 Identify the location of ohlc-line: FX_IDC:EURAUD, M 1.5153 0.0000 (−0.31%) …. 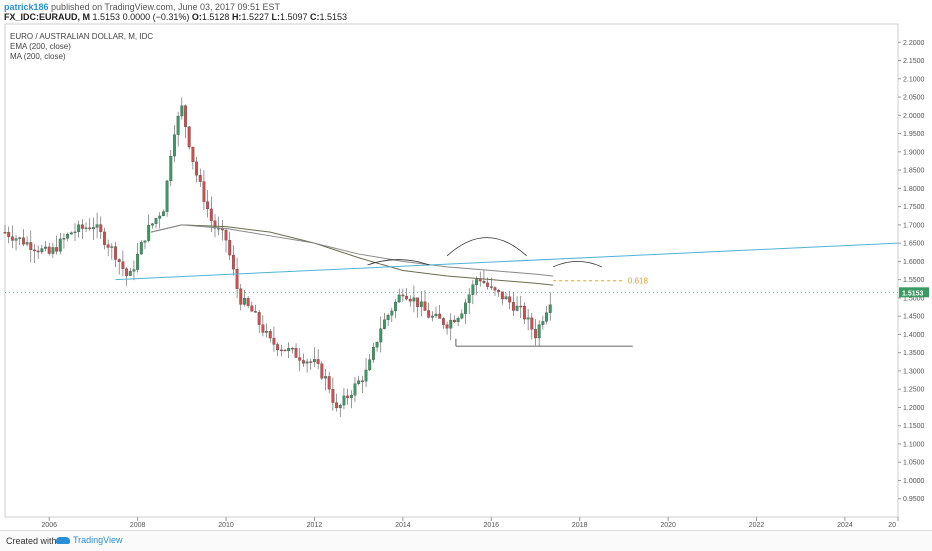
(175, 17).